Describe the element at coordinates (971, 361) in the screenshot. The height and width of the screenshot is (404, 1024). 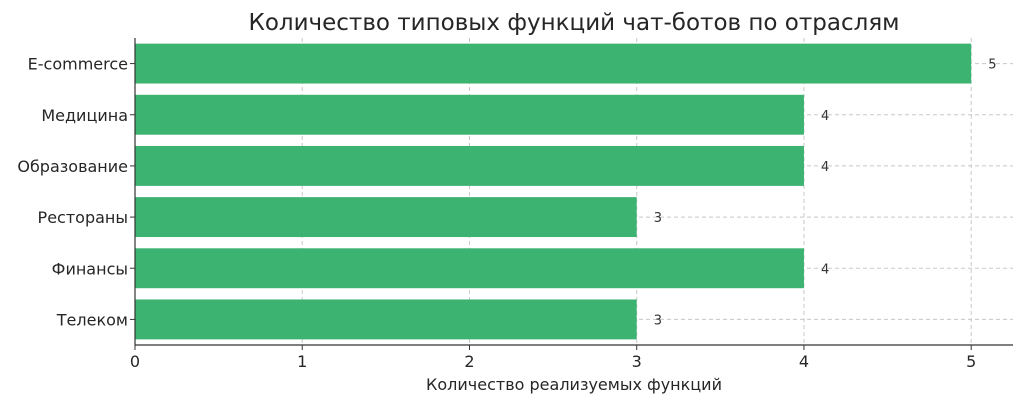
I see `x-tick-label: 5` at that location.